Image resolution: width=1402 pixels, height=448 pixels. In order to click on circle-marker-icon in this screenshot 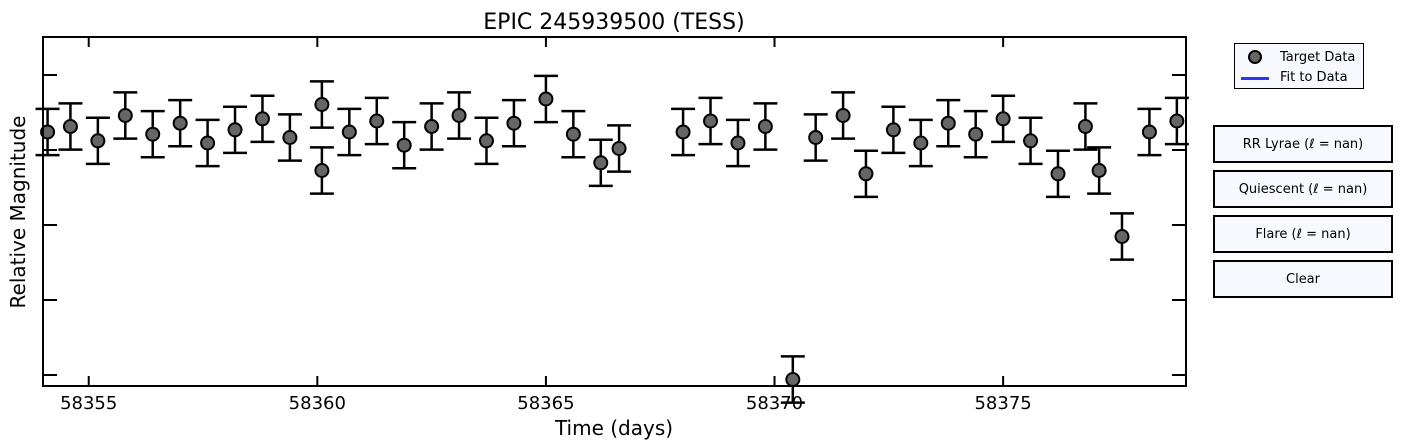, I will do `click(1255, 57)`.